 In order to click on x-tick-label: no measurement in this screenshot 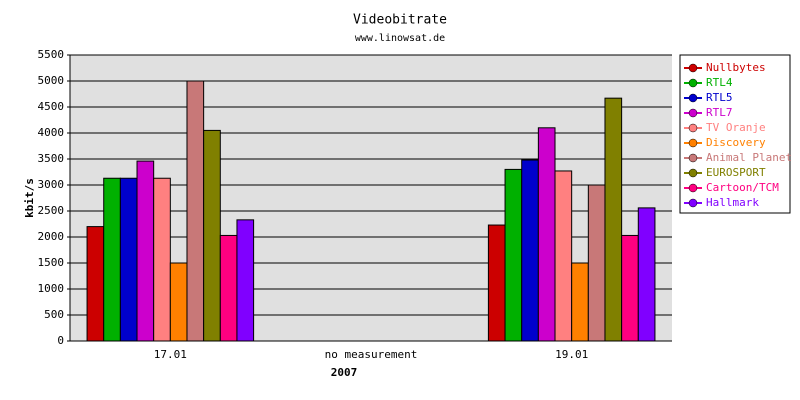, I will do `click(371, 354)`.